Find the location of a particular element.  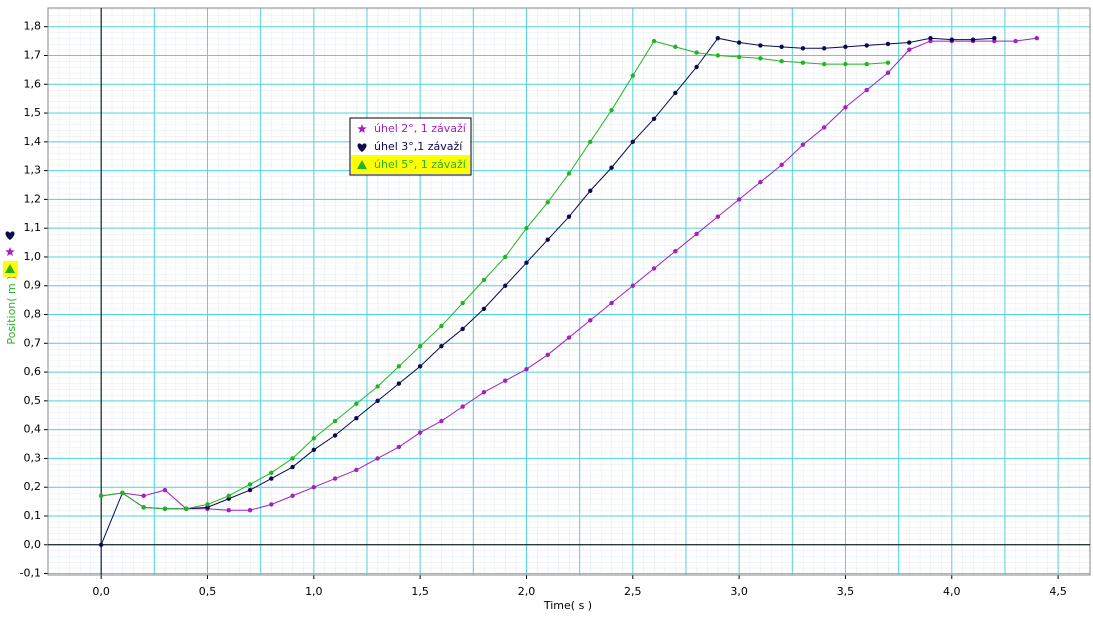

y-tick-label: 1,3 is located at coordinates (33, 170).